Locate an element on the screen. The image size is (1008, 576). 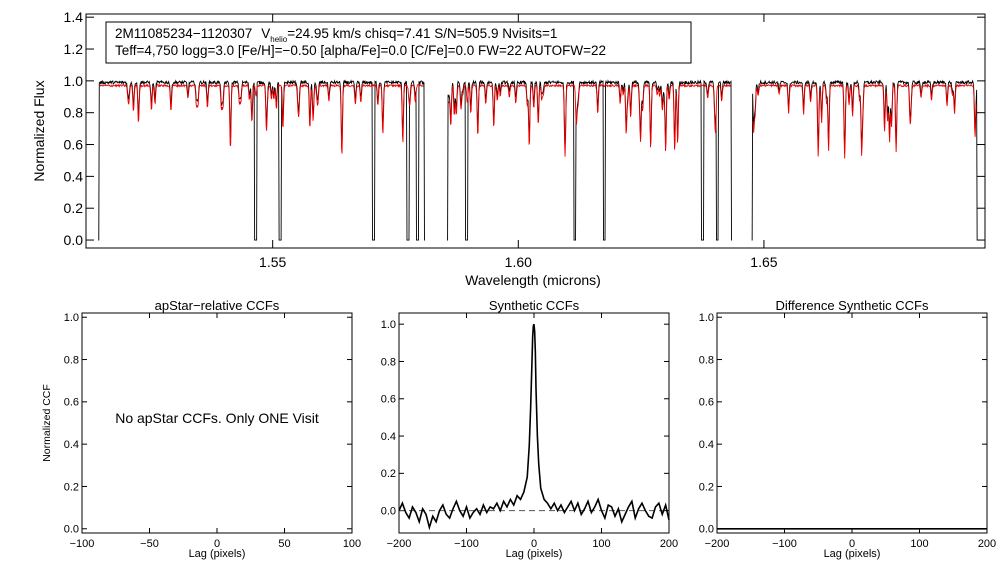
x-tick-label: 50 is located at coordinates (284, 544).